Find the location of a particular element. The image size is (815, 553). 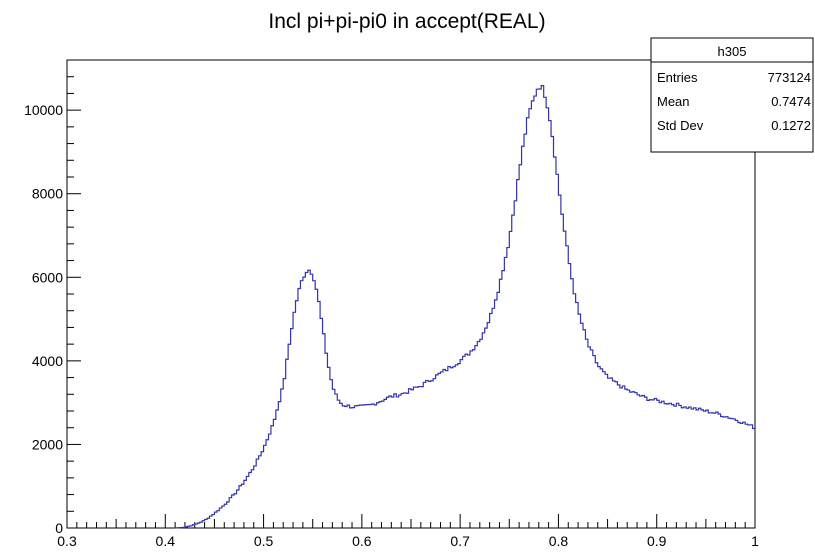

y-tick-label: 6000 is located at coordinates (47, 277).